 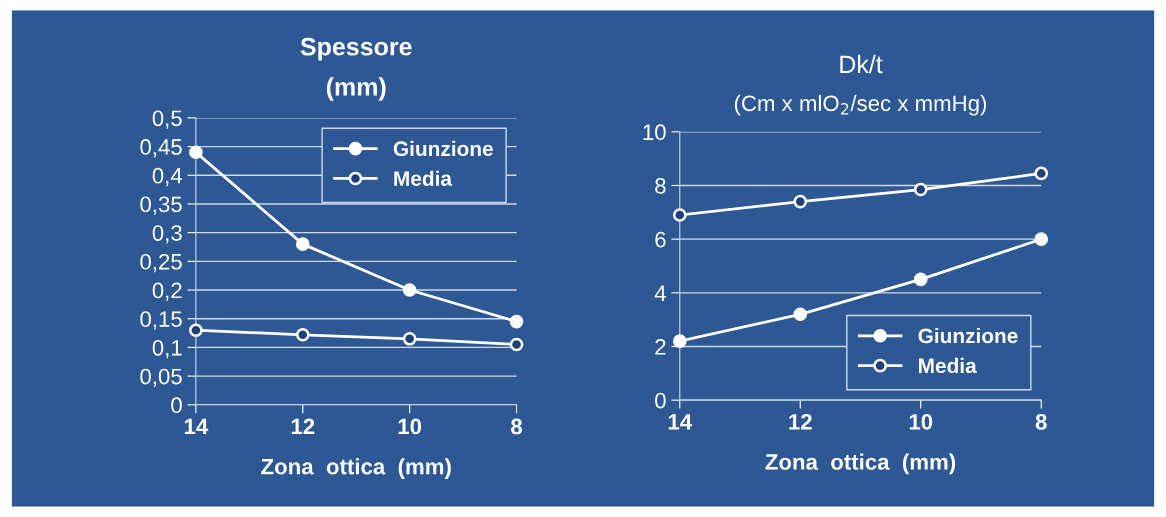 I want to click on y-tick-label: 2, so click(x=660, y=347).